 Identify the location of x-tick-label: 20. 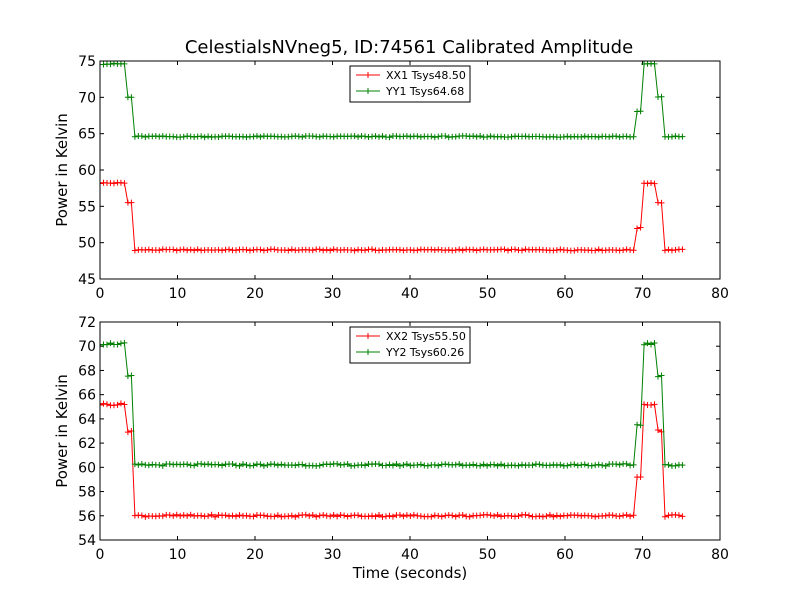
(255, 294).